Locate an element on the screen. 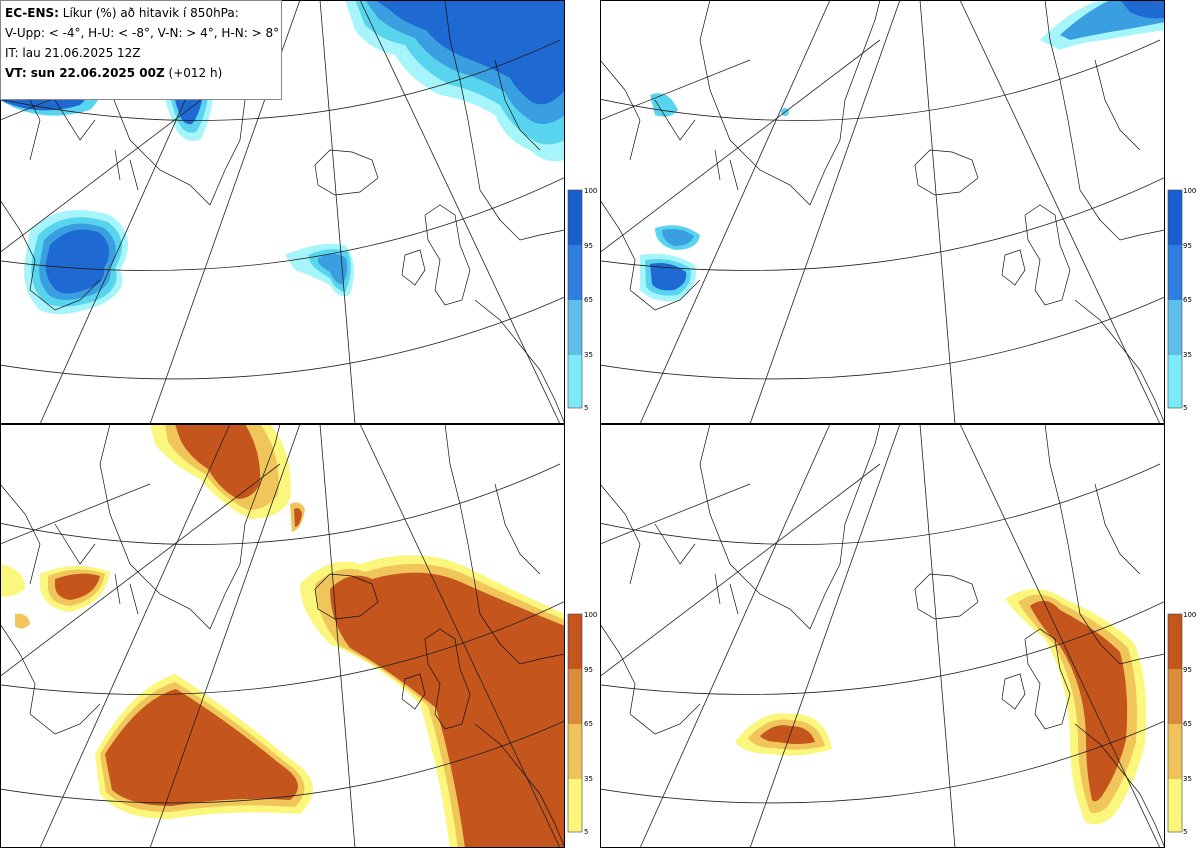  colorbar-bottom-left: 100 95 65 35 5 is located at coordinates (582, 723).